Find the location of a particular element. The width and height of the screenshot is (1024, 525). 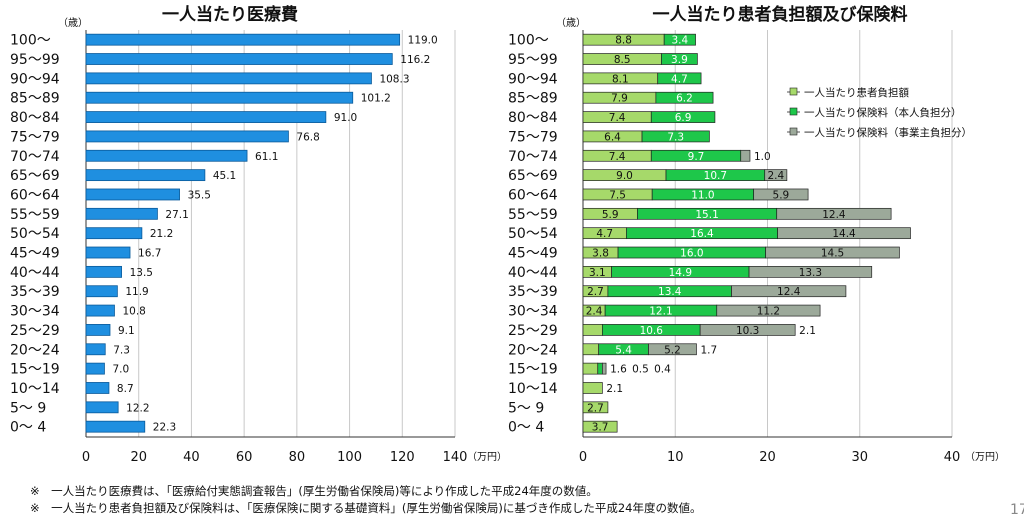

left-age-label: 65～69 is located at coordinates (35, 176).